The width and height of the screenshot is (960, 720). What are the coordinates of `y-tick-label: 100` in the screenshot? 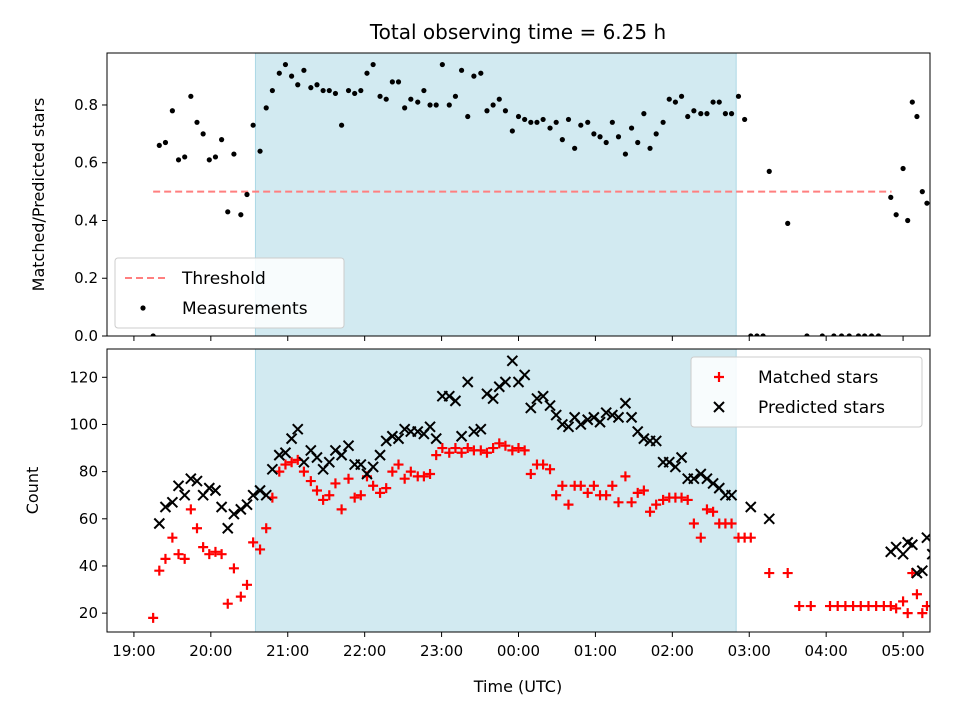 It's located at (83, 424).